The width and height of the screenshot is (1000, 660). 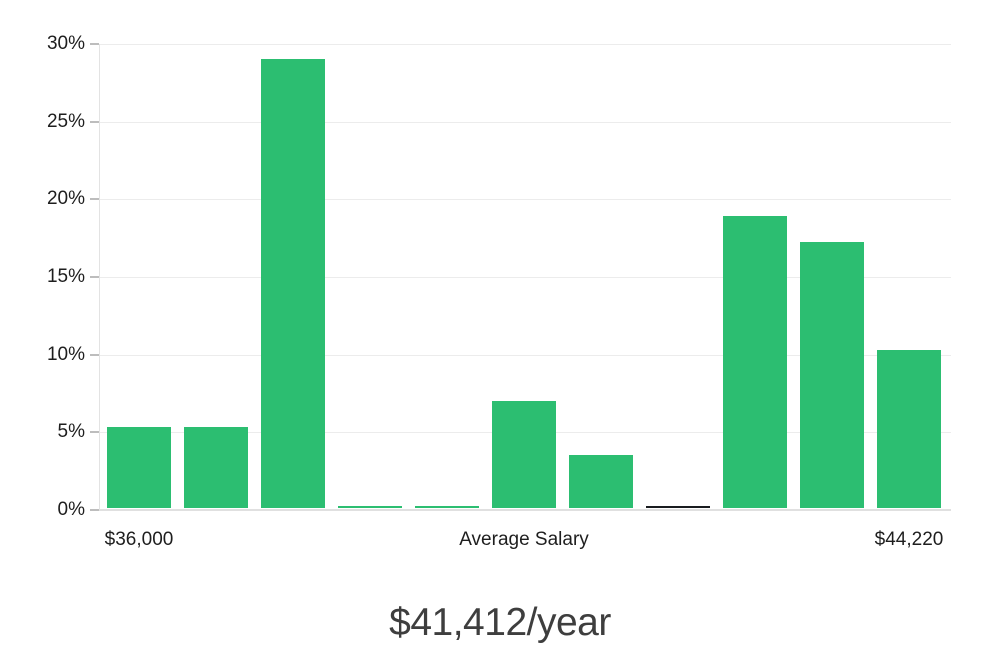 I want to click on y-tick-label: 30%, so click(x=65, y=43).